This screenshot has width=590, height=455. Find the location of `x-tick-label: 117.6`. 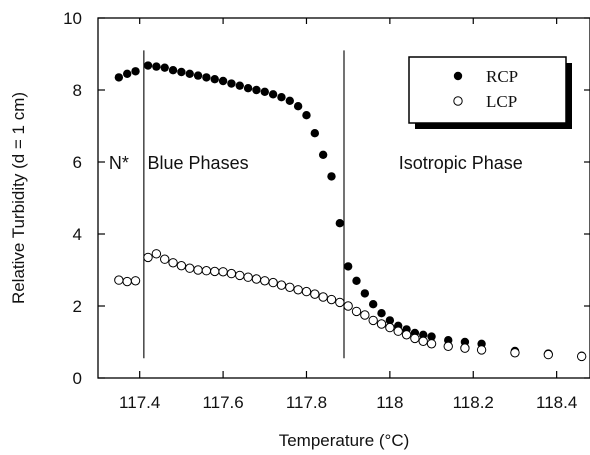

x-tick-label: 117.6 is located at coordinates (222, 402).